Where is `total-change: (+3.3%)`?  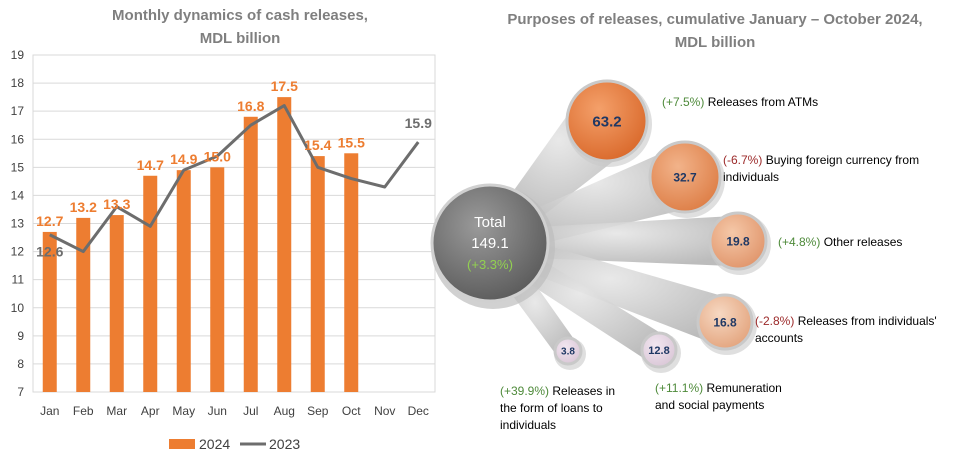
total-change: (+3.3%) is located at coordinates (490, 264).